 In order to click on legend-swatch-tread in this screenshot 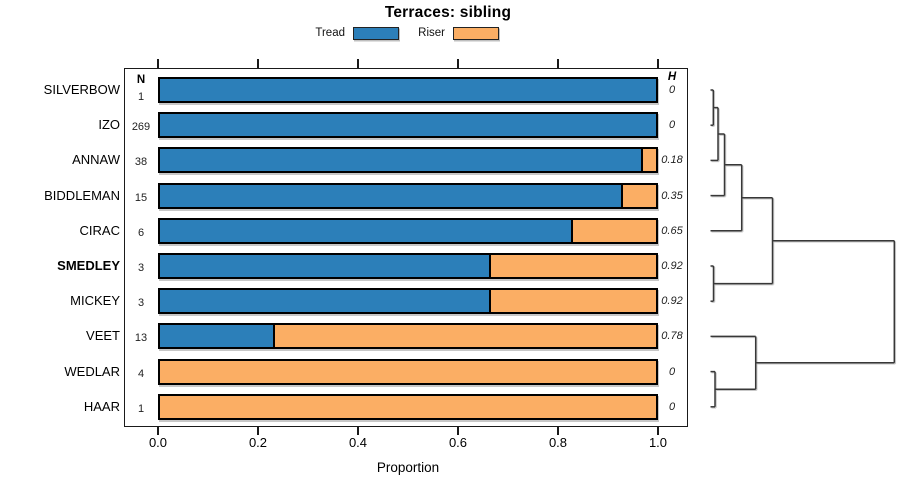, I will do `click(376, 33)`.